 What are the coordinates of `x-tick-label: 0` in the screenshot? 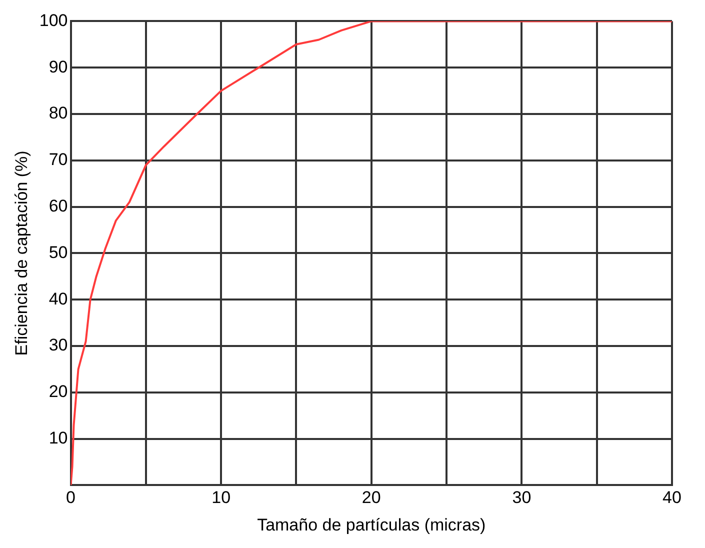 It's located at (71, 498).